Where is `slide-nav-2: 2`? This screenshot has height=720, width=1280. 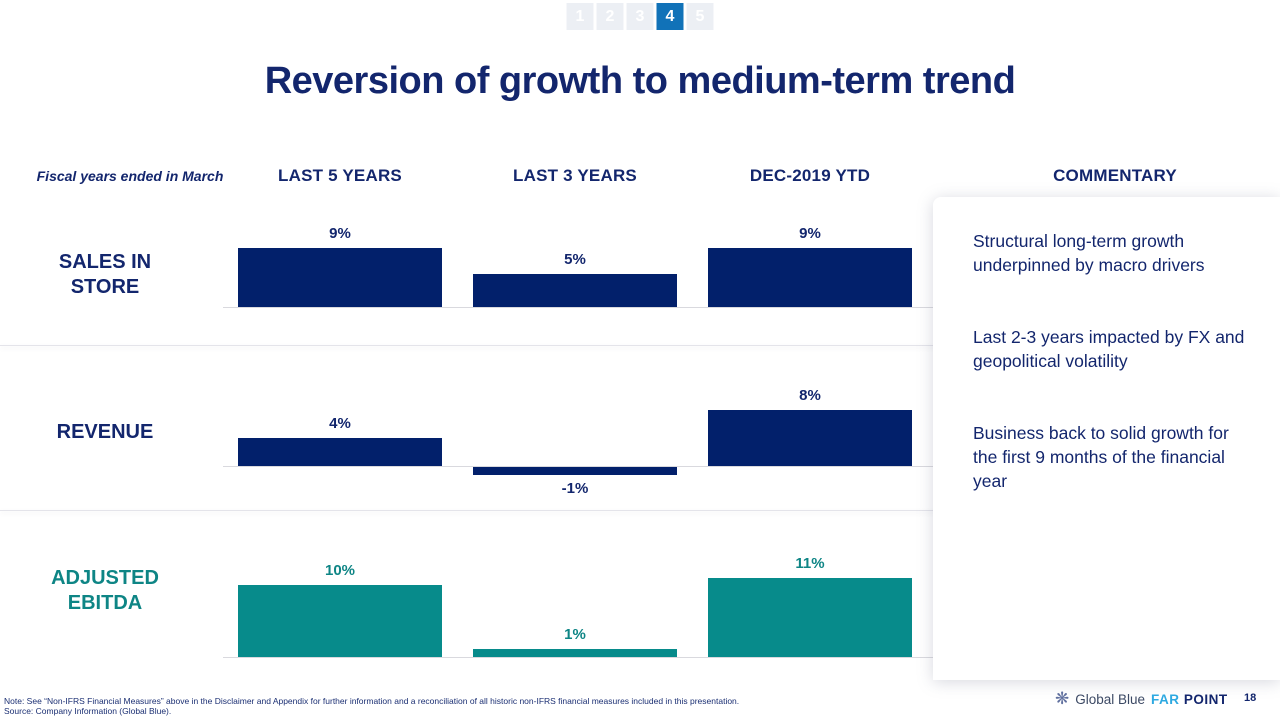
slide-nav-2: 2 is located at coordinates (610, 16).